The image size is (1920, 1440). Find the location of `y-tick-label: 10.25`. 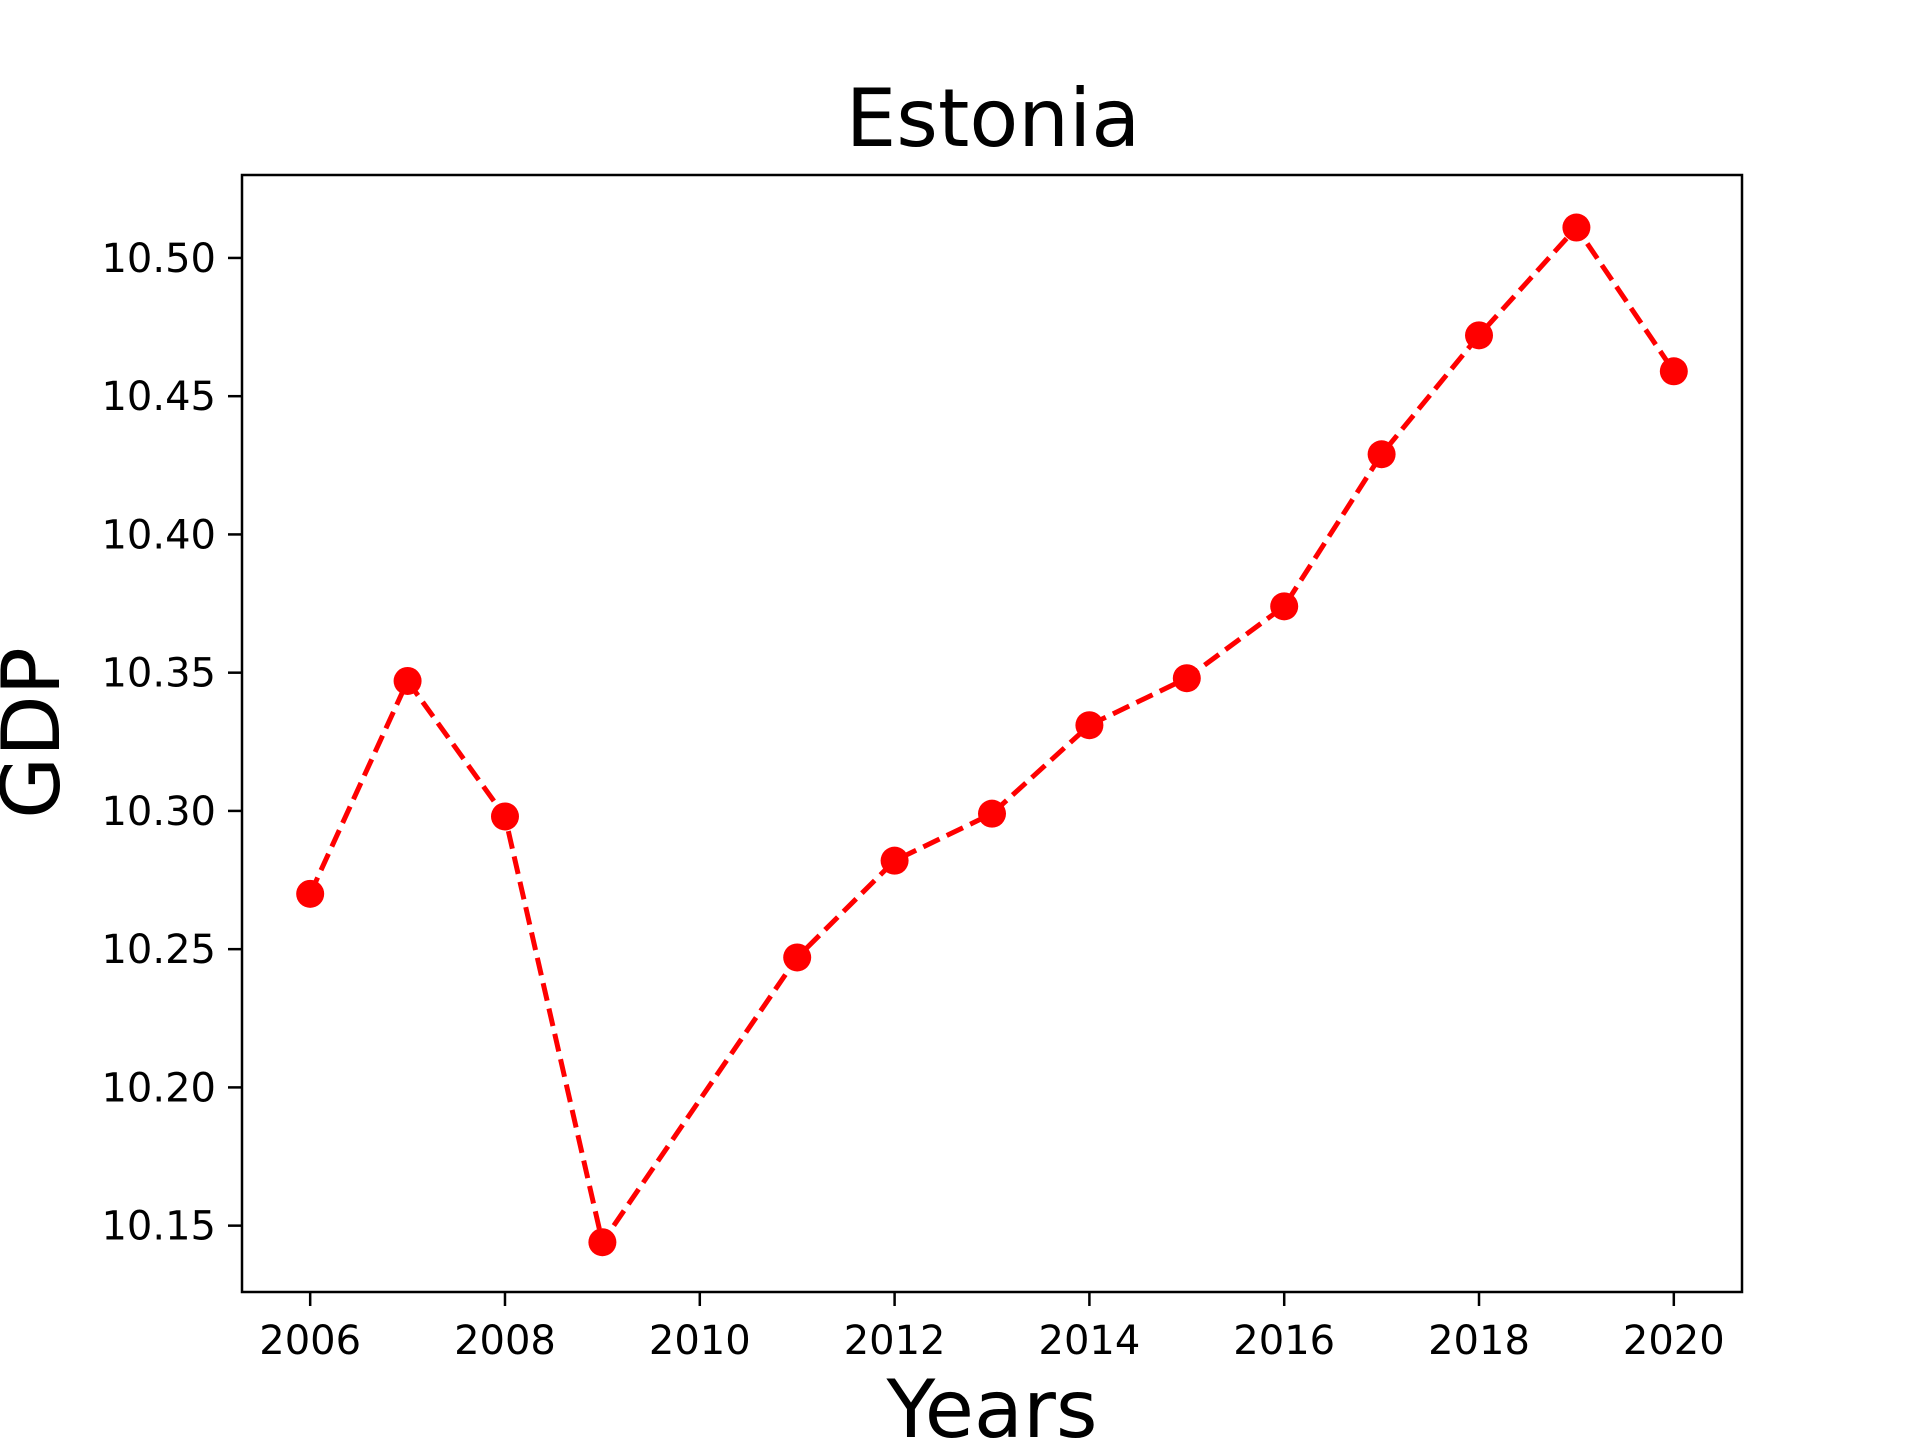

y-tick-label: 10.25 is located at coordinates (158, 950).